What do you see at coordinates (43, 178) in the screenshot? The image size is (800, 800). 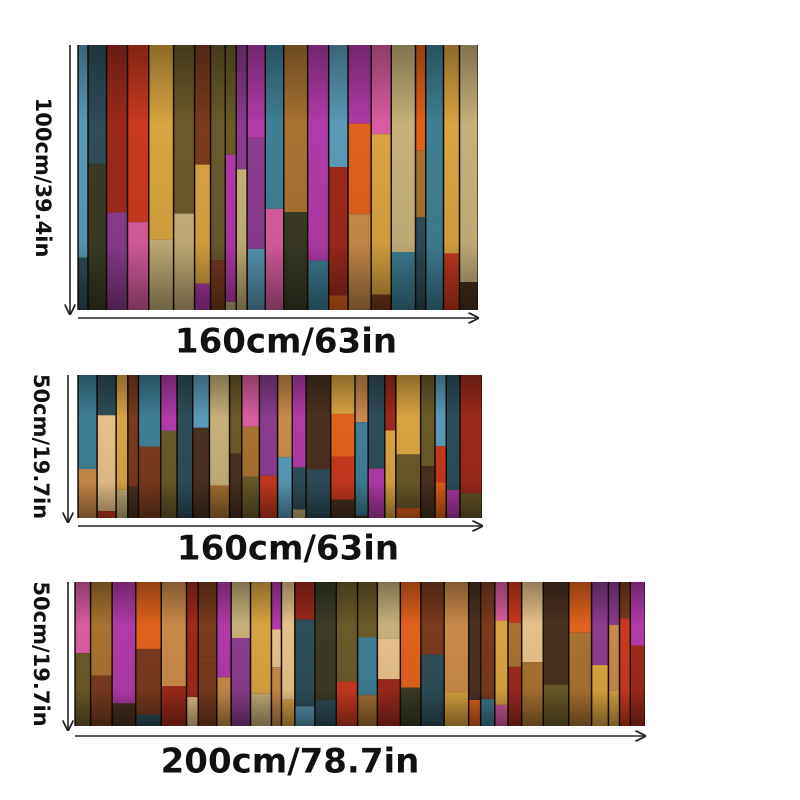 I see `height-label: 100cm/39.4in` at bounding box center [43, 178].